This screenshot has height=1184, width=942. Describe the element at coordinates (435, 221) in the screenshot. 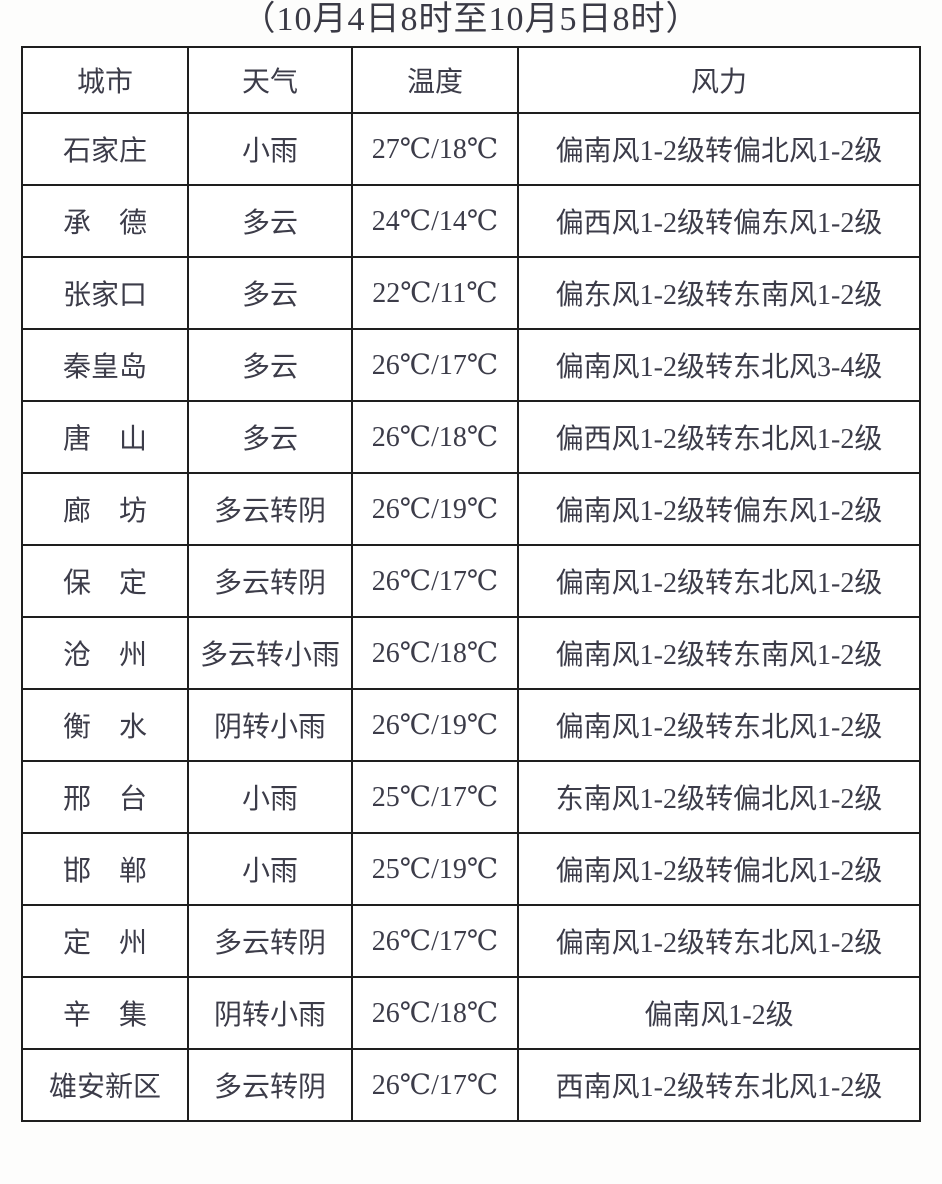

I see `temperature-cell: 24℃/14℃` at that location.